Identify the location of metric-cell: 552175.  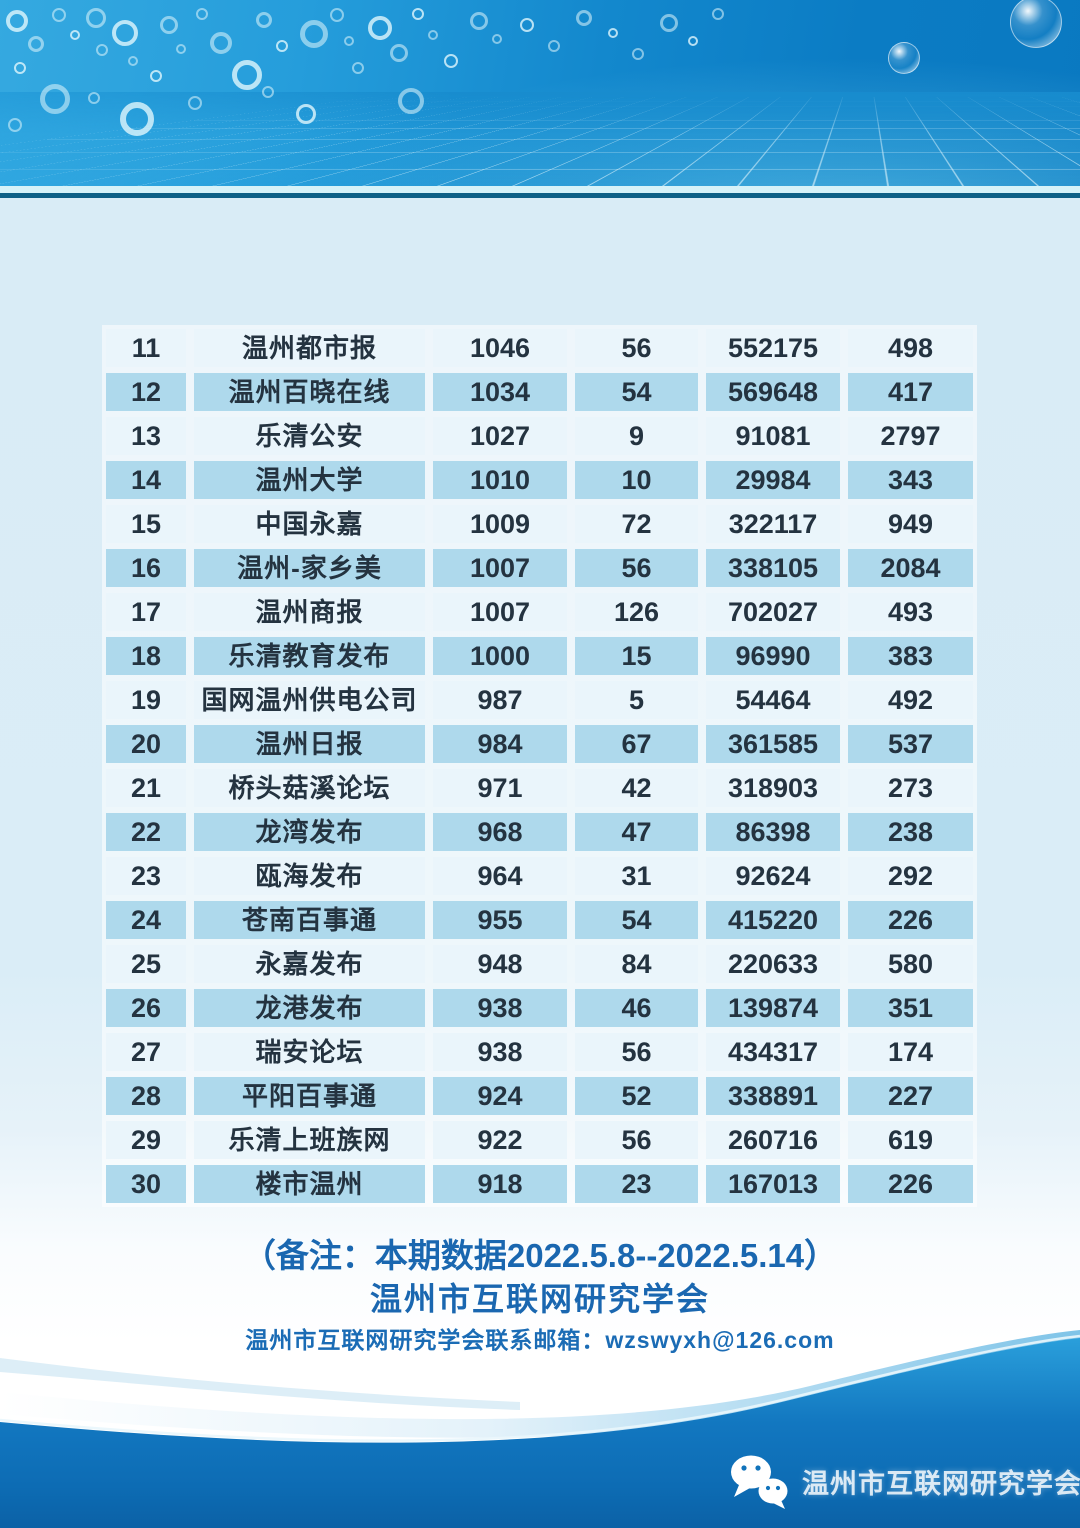
(773, 348).